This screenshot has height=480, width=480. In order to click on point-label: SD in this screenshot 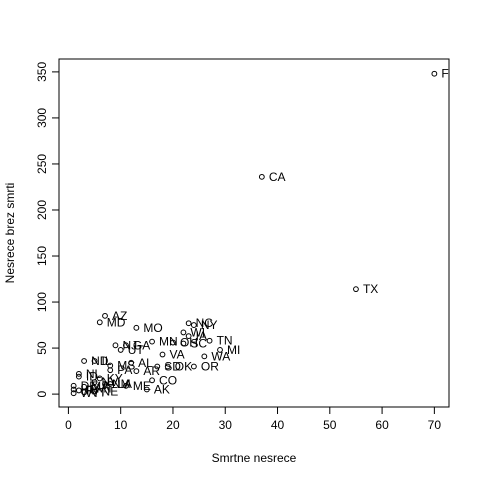, I will do `click(172, 366)`.